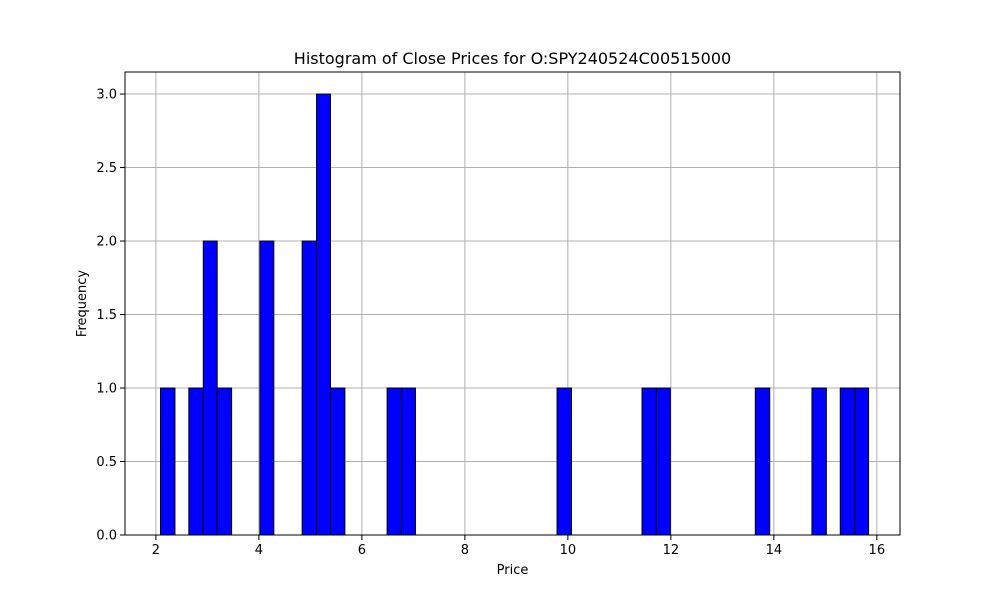 The width and height of the screenshot is (1000, 600). I want to click on y-tick-label: 1.5, so click(106, 315).